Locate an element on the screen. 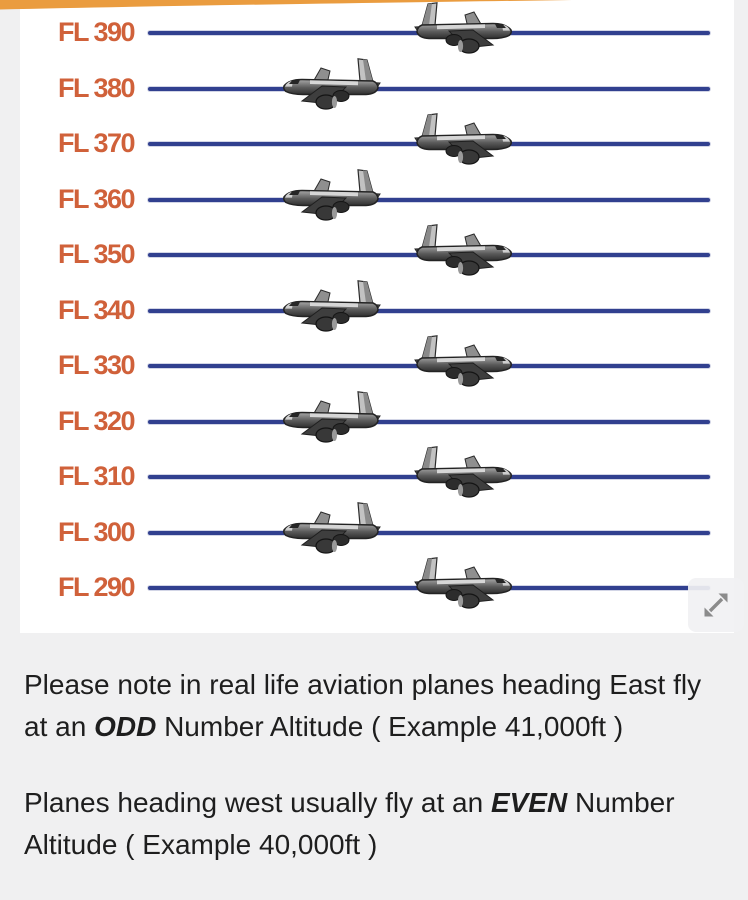 This screenshot has height=900, width=748. flight-level-label: FL 360 is located at coordinates (97, 198).